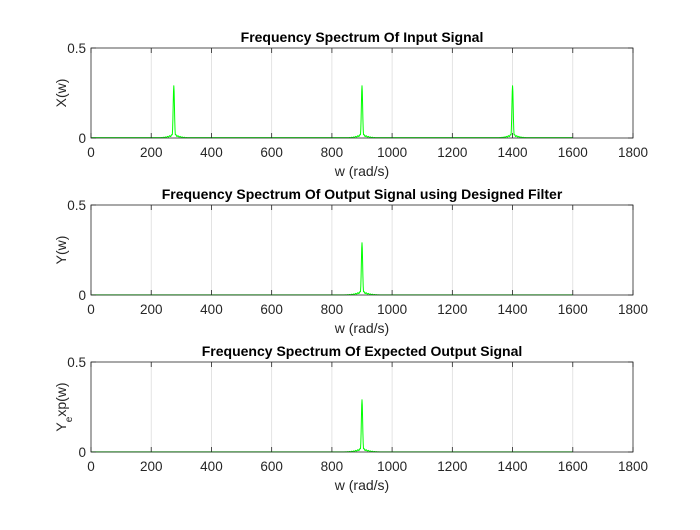 The height and width of the screenshot is (530, 700). I want to click on y-axis-label: Y(w), so click(61, 250).